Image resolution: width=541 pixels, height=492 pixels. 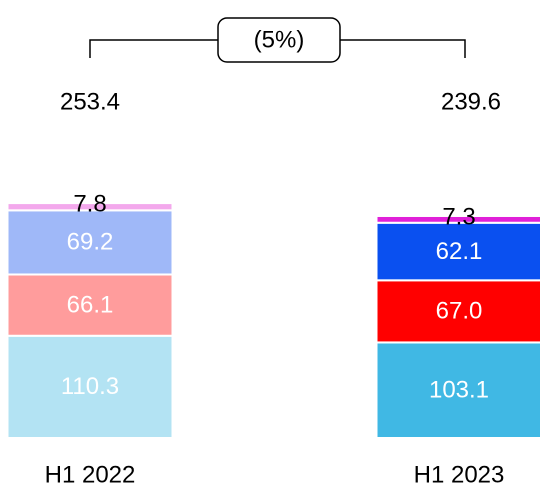 I want to click on annotation: (5%), so click(x=279, y=39).